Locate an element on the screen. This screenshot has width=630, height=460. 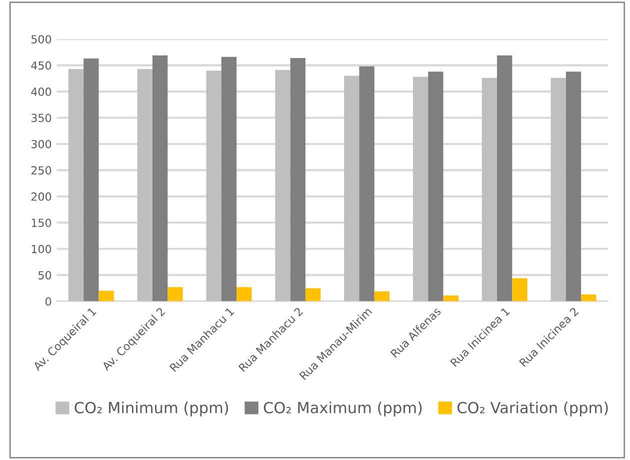
legend-label: CO₂ Maximum (ppm) is located at coordinates (343, 409).